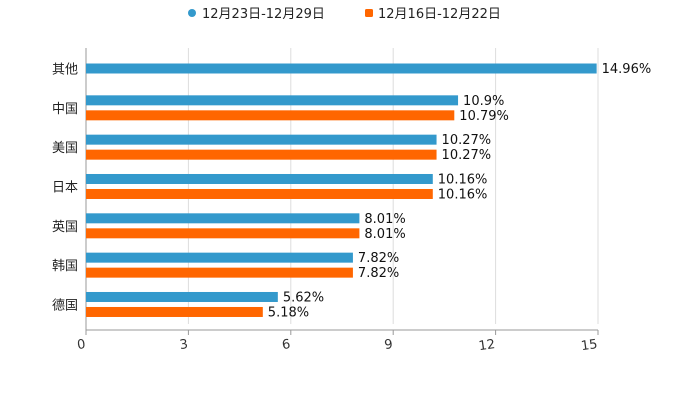 Image resolution: width=700 pixels, height=400 pixels. Describe the element at coordinates (487, 345) in the screenshot. I see `x-tick-label: 12` at that location.